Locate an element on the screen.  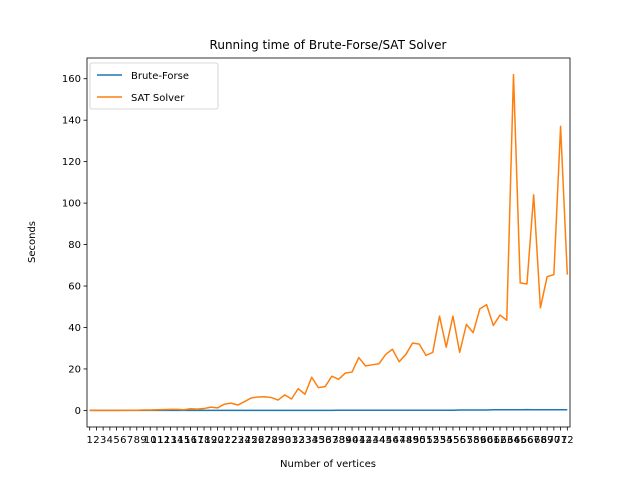
y-tick-label: 60 is located at coordinates (74, 287).